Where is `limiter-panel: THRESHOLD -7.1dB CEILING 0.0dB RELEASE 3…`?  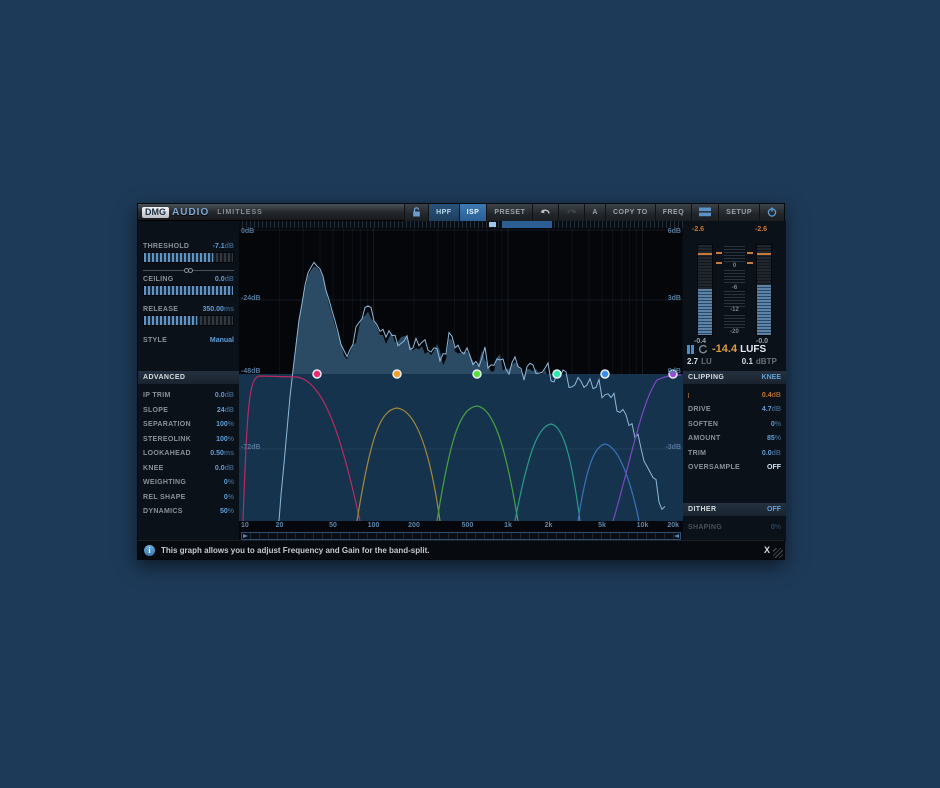 limiter-panel: THRESHOLD -7.1dB CEILING 0.0dB RELEASE 3… is located at coordinates (188, 381).